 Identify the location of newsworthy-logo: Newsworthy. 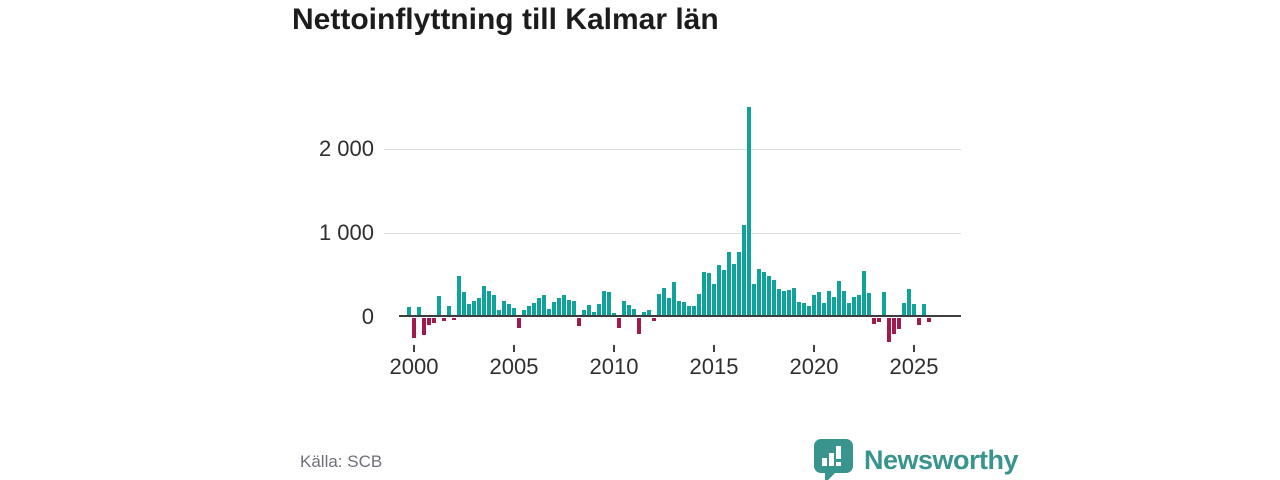
(916, 459).